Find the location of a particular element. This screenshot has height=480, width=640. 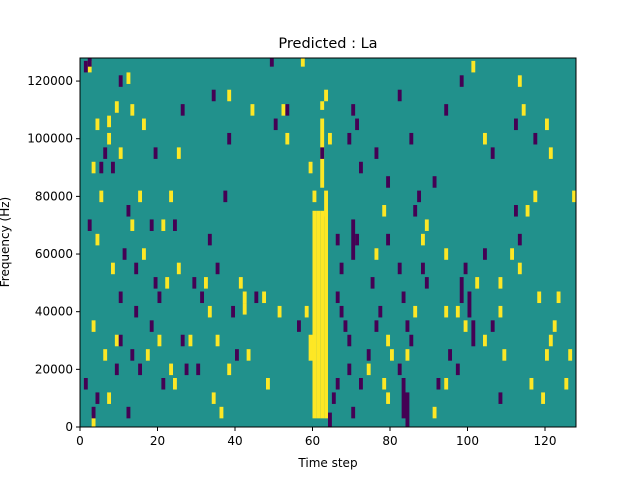

y-tick-label: 80000 is located at coordinates (54, 196).